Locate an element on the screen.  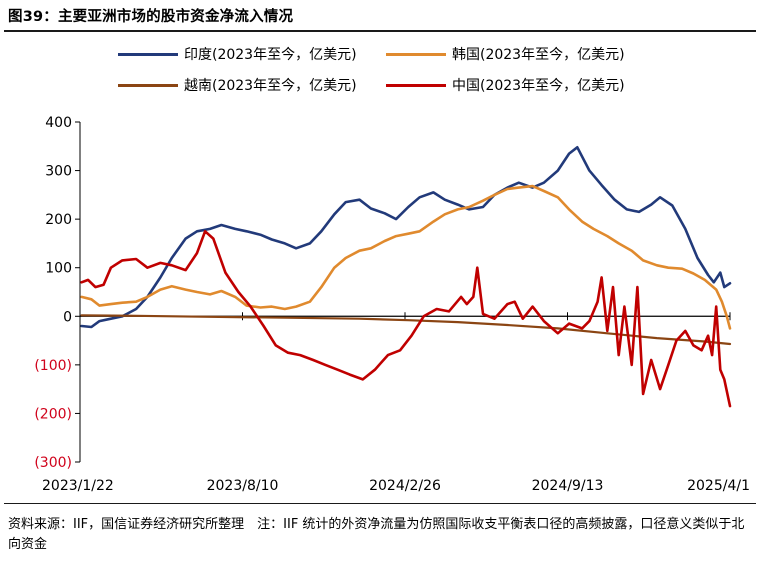
legend-swatch-vietnam is located at coordinates (148, 85).